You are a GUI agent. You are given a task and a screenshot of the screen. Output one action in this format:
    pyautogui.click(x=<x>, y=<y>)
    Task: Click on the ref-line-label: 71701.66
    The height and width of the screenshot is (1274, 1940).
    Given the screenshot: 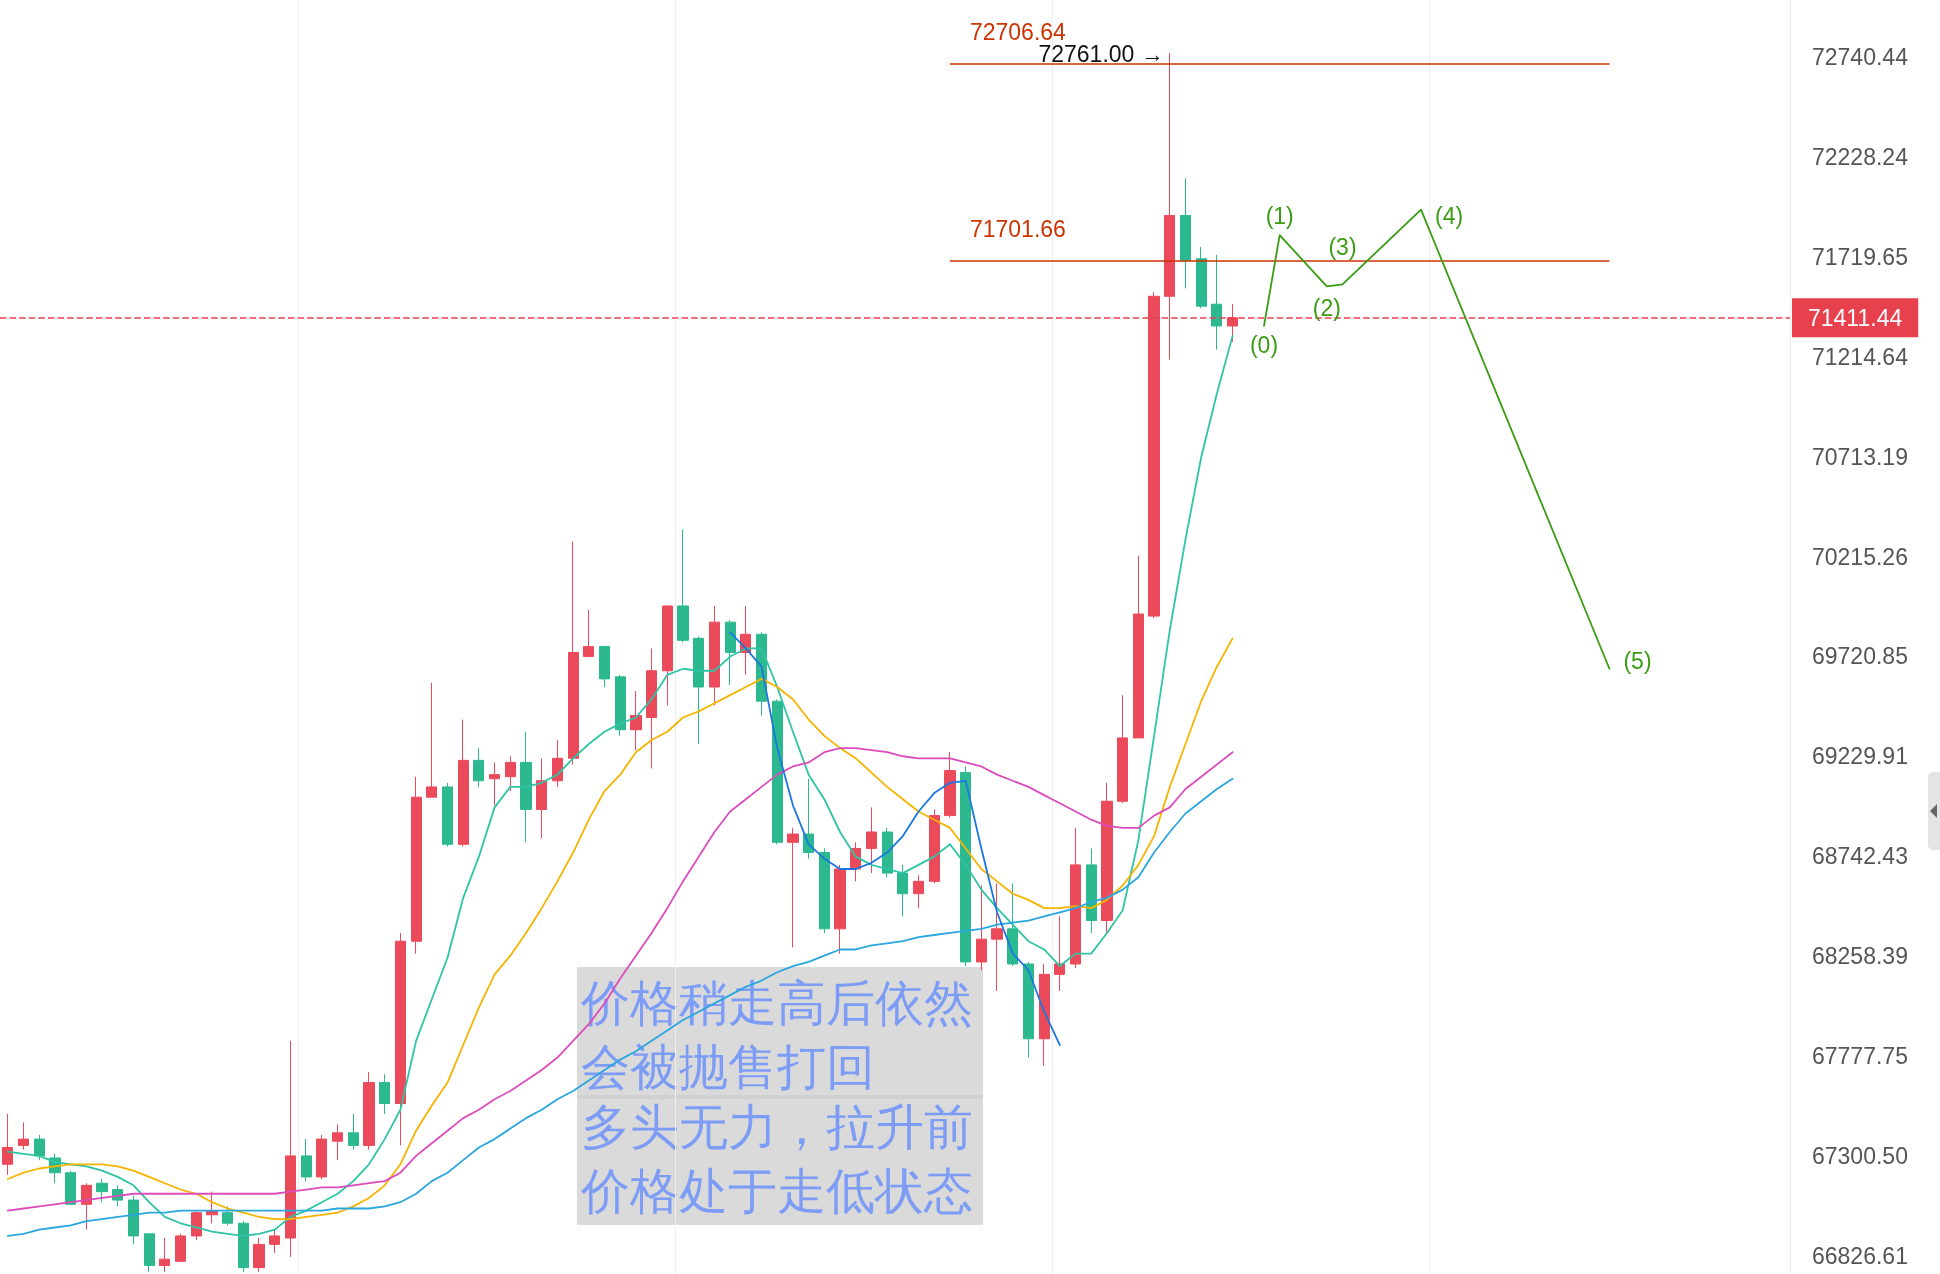 What is the action you would take?
    pyautogui.click(x=1017, y=228)
    